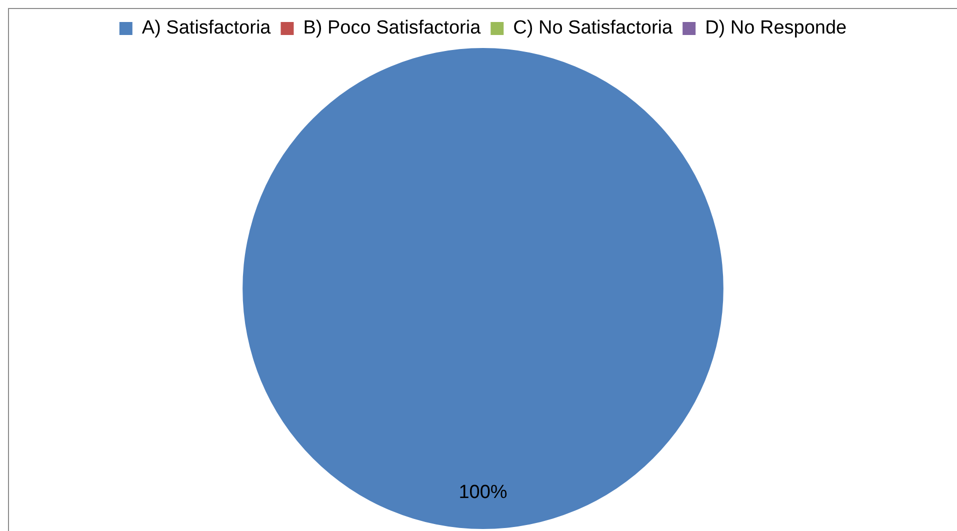 This screenshot has height=531, width=957. What do you see at coordinates (776, 28) in the screenshot?
I see `legend-label: D) No Responde` at bounding box center [776, 28].